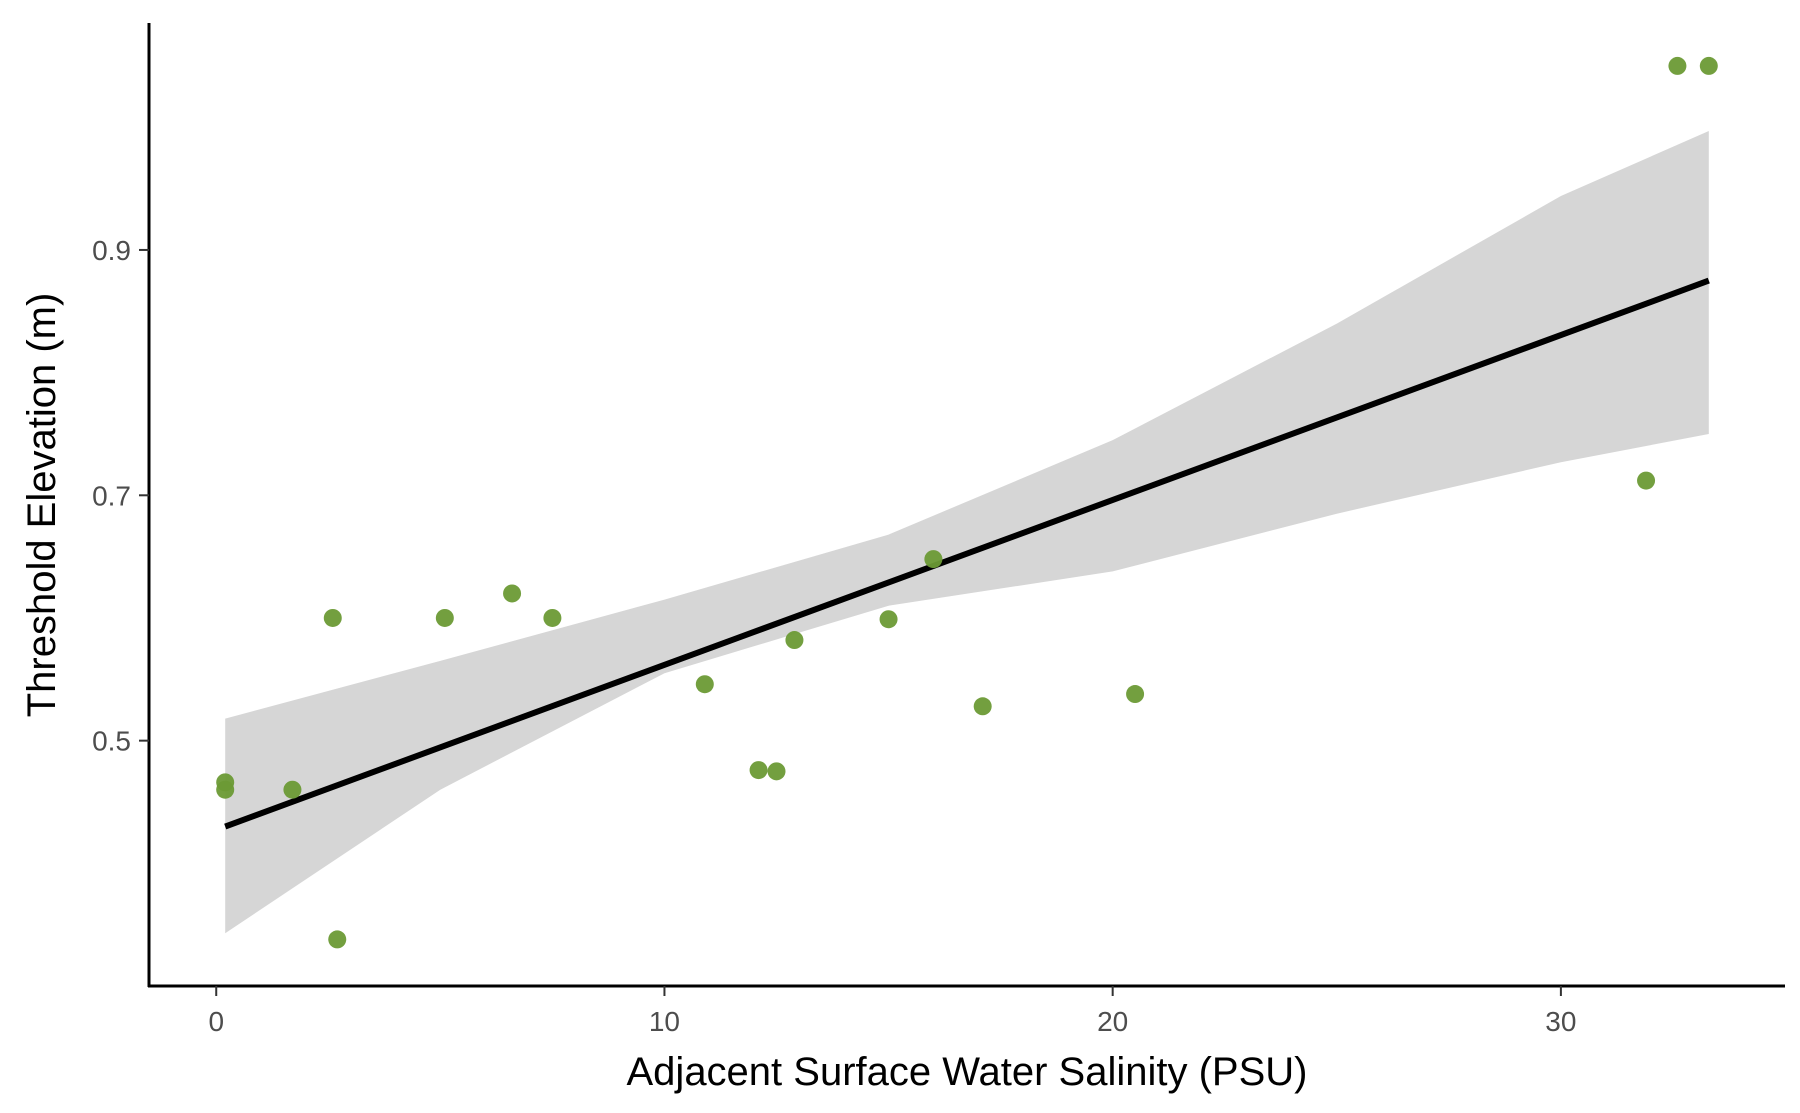  I want to click on x-tick-label: 20, so click(1112, 1021).